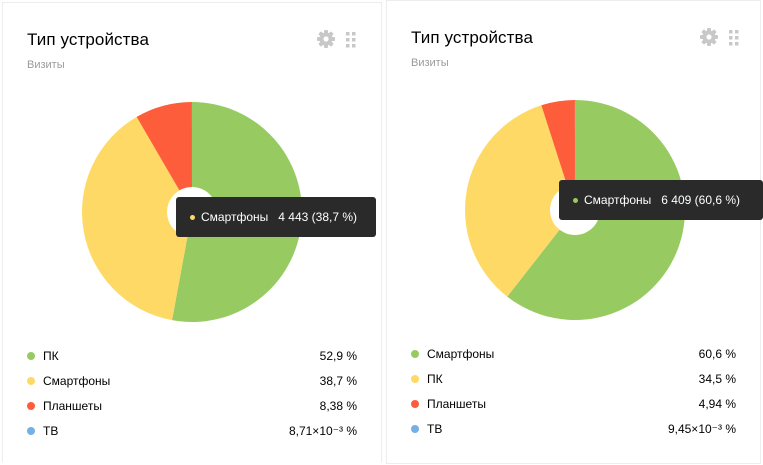 The height and width of the screenshot is (465, 763). I want to click on chart-tooltip: Смартфоны 6 409 (60,6 %), so click(661, 200).